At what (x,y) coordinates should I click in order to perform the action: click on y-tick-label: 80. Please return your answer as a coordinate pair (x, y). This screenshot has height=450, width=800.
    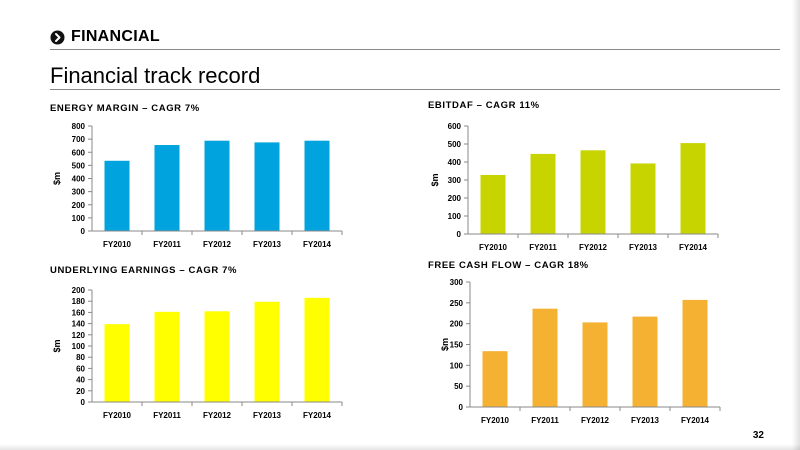
    Looking at the image, I should click on (80, 357).